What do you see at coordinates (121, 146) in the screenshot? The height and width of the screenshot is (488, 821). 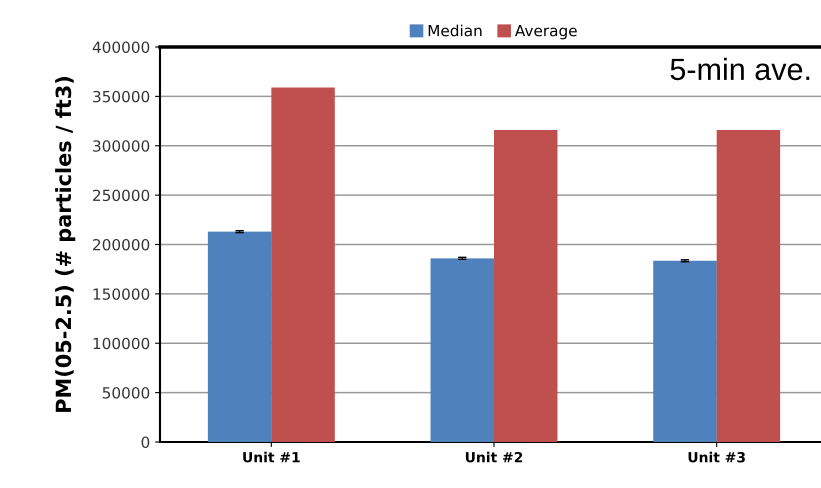 I see `y-tick-label: 300000` at bounding box center [121, 146].